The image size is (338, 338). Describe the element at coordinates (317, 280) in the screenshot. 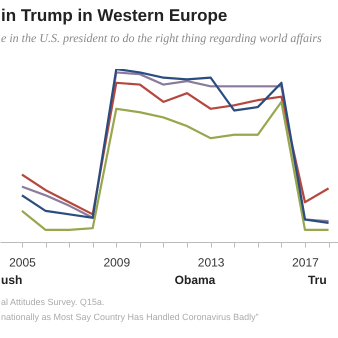

I see `text: Tru` at that location.